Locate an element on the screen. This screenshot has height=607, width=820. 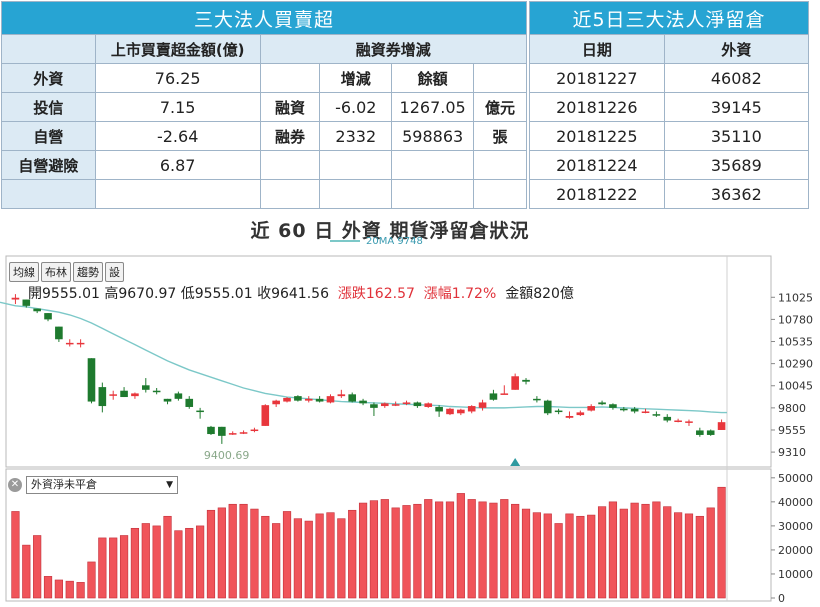
ma-legend: 20MA 9748 is located at coordinates (376, 241).